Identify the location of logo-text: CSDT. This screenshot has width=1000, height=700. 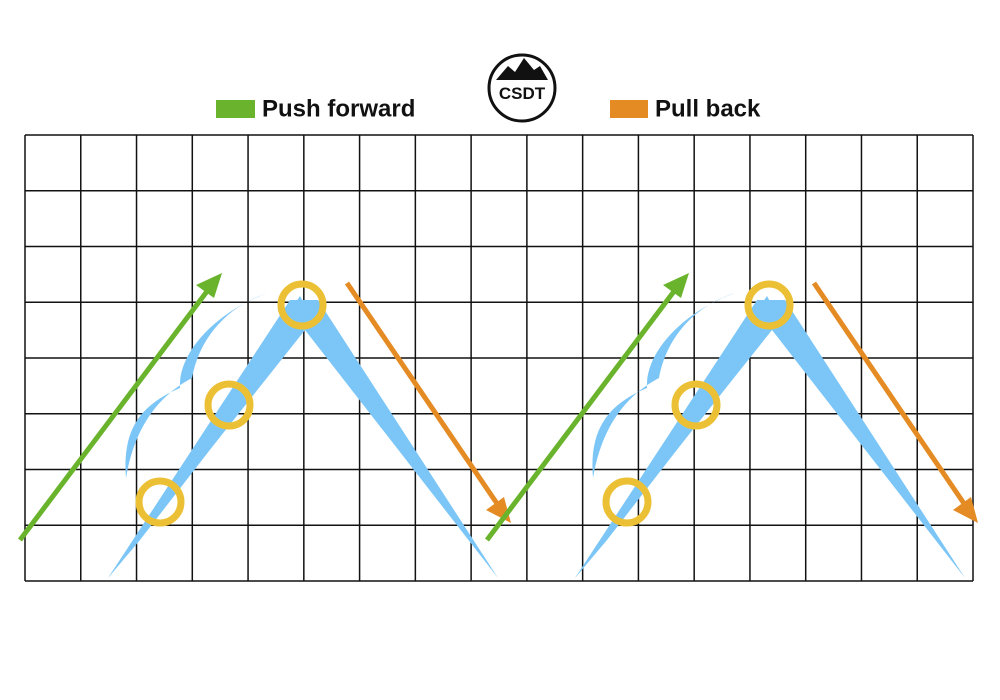
(522, 93).